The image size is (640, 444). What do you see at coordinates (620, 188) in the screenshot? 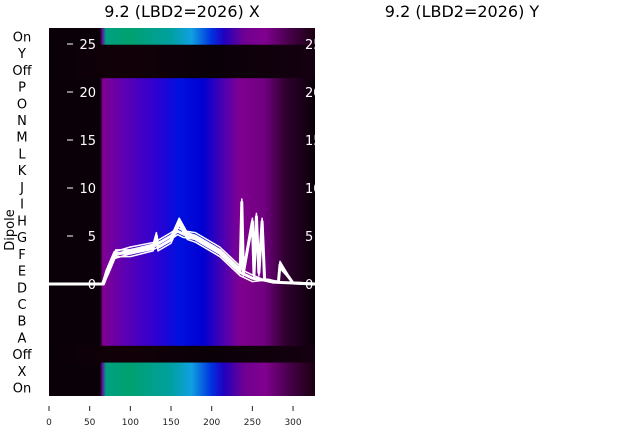
I see `row-label: J` at bounding box center [620, 188].